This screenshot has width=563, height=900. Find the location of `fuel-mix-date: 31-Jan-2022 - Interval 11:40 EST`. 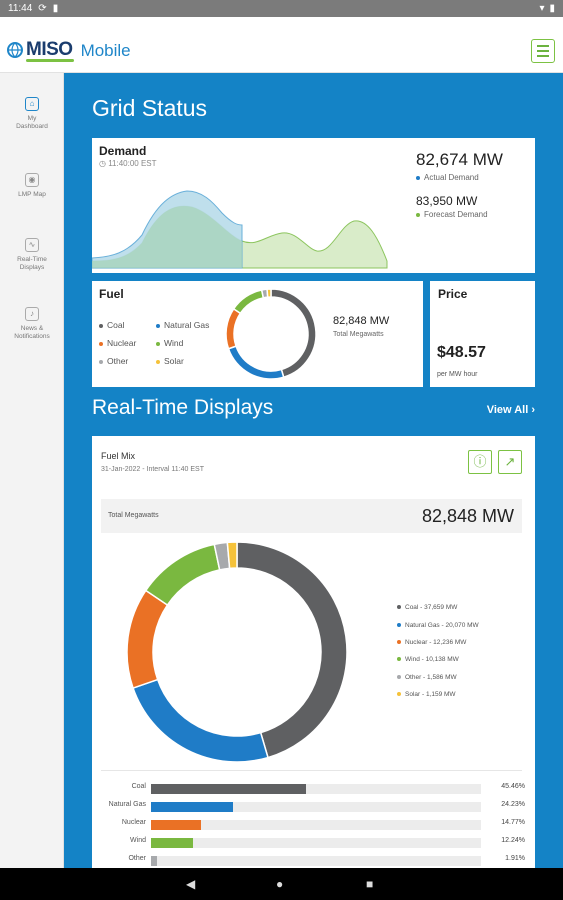

fuel-mix-date: 31-Jan-2022 - Interval 11:40 EST is located at coordinates (152, 469).